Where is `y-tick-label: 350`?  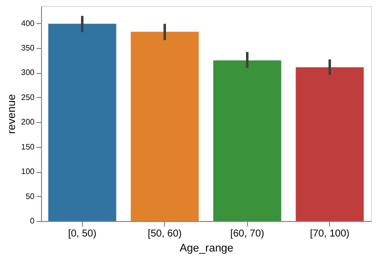
y-tick-label: 350 is located at coordinates (28, 48).